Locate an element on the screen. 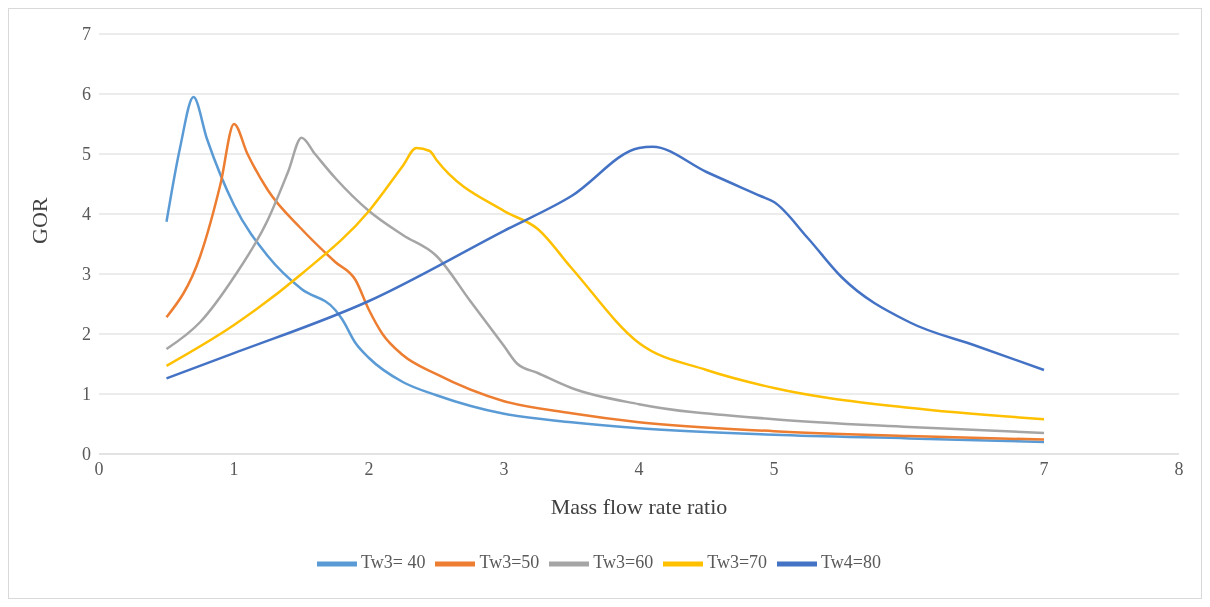 The image size is (1210, 607). x-tick-label: 4 is located at coordinates (639, 468).